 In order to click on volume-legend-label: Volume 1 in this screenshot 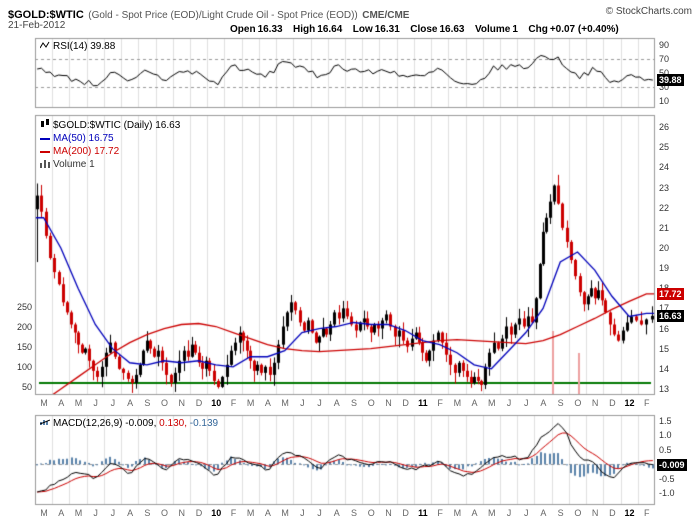, I will do `click(74, 164)`.